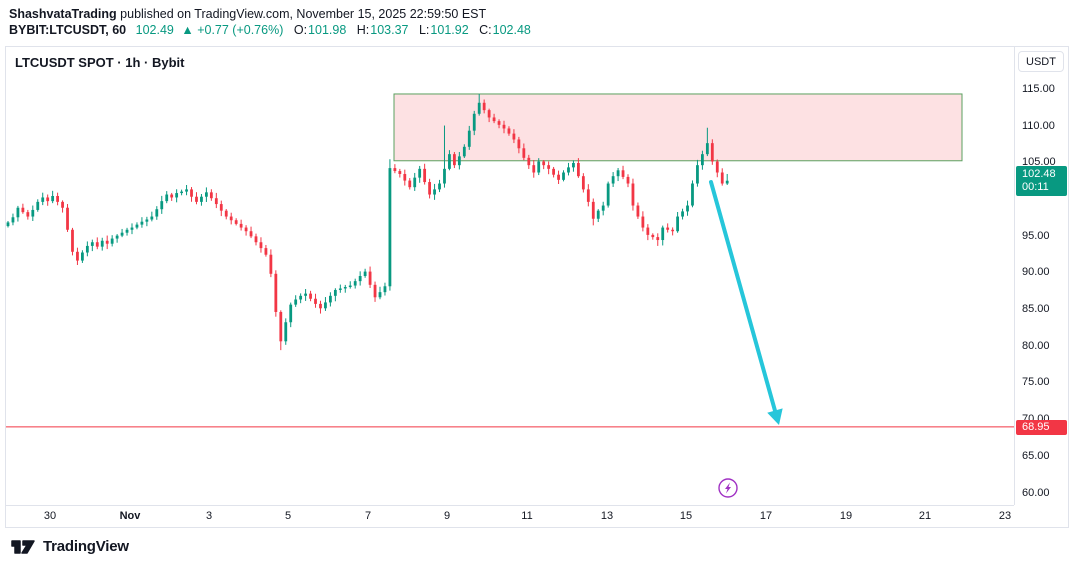 Image resolution: width=1074 pixels, height=565 pixels. I want to click on price-tick-label: 90.00, so click(1036, 272).